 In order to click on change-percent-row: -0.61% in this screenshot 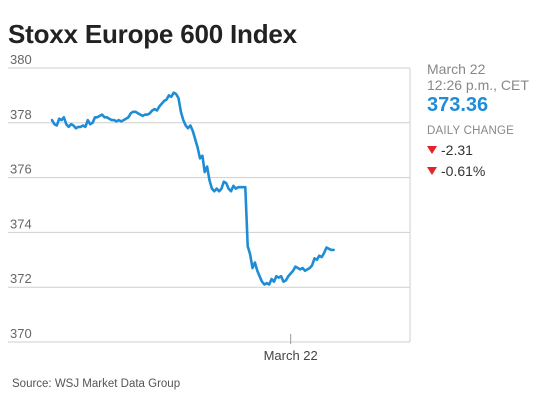, I will do `click(484, 171)`.